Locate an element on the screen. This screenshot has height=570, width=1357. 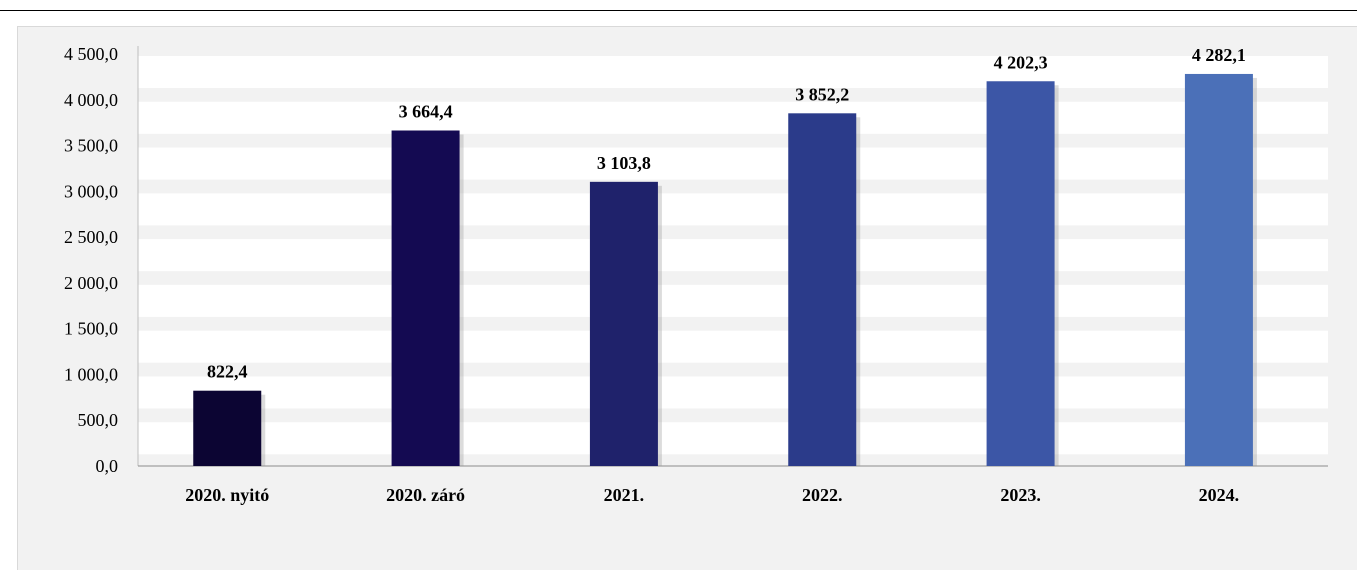
y-tick-label: 3 500,0 is located at coordinates (91, 146).